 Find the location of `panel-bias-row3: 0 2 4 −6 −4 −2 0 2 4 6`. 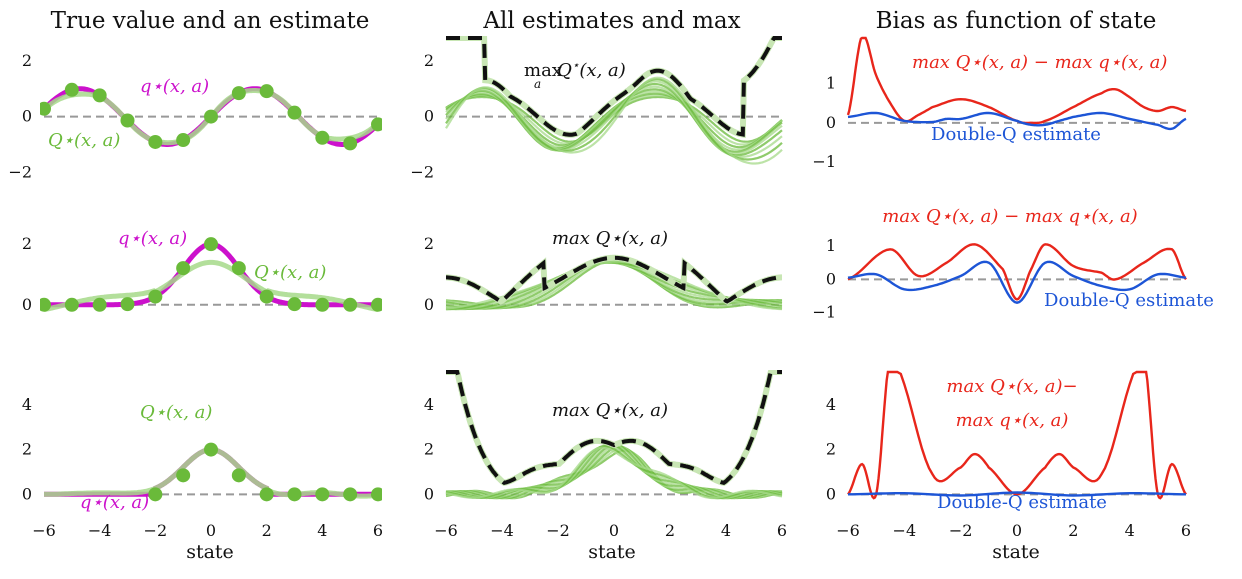

panel-bias-row3: 0 2 4 −6 −4 −2 0 2 4 6 is located at coordinates (1008, 455).